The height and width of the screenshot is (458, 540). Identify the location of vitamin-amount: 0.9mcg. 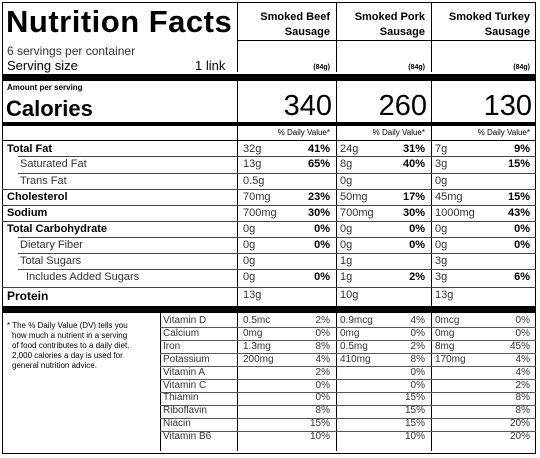
(356, 320).